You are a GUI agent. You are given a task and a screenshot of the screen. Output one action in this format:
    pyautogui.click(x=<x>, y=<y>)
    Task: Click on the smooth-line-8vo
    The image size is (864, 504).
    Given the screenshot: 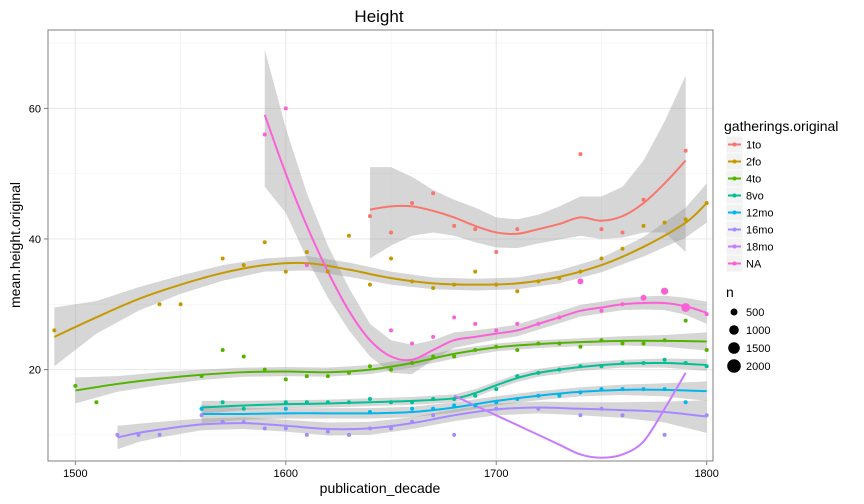 What is the action you would take?
    pyautogui.click(x=454, y=385)
    